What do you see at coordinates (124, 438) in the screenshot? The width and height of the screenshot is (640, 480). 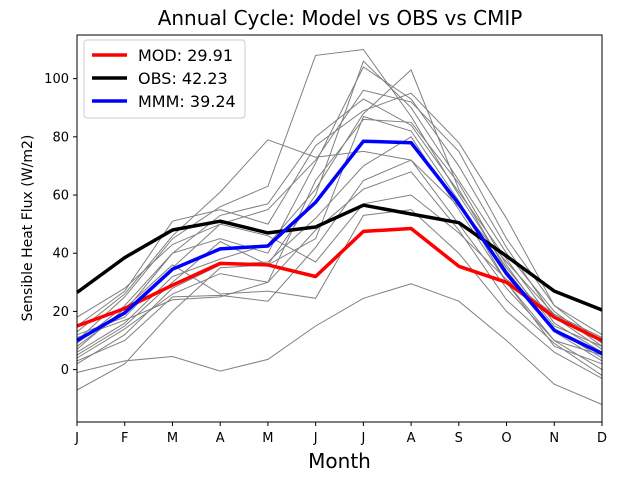 I see `x-tick-label: F` at bounding box center [124, 438].